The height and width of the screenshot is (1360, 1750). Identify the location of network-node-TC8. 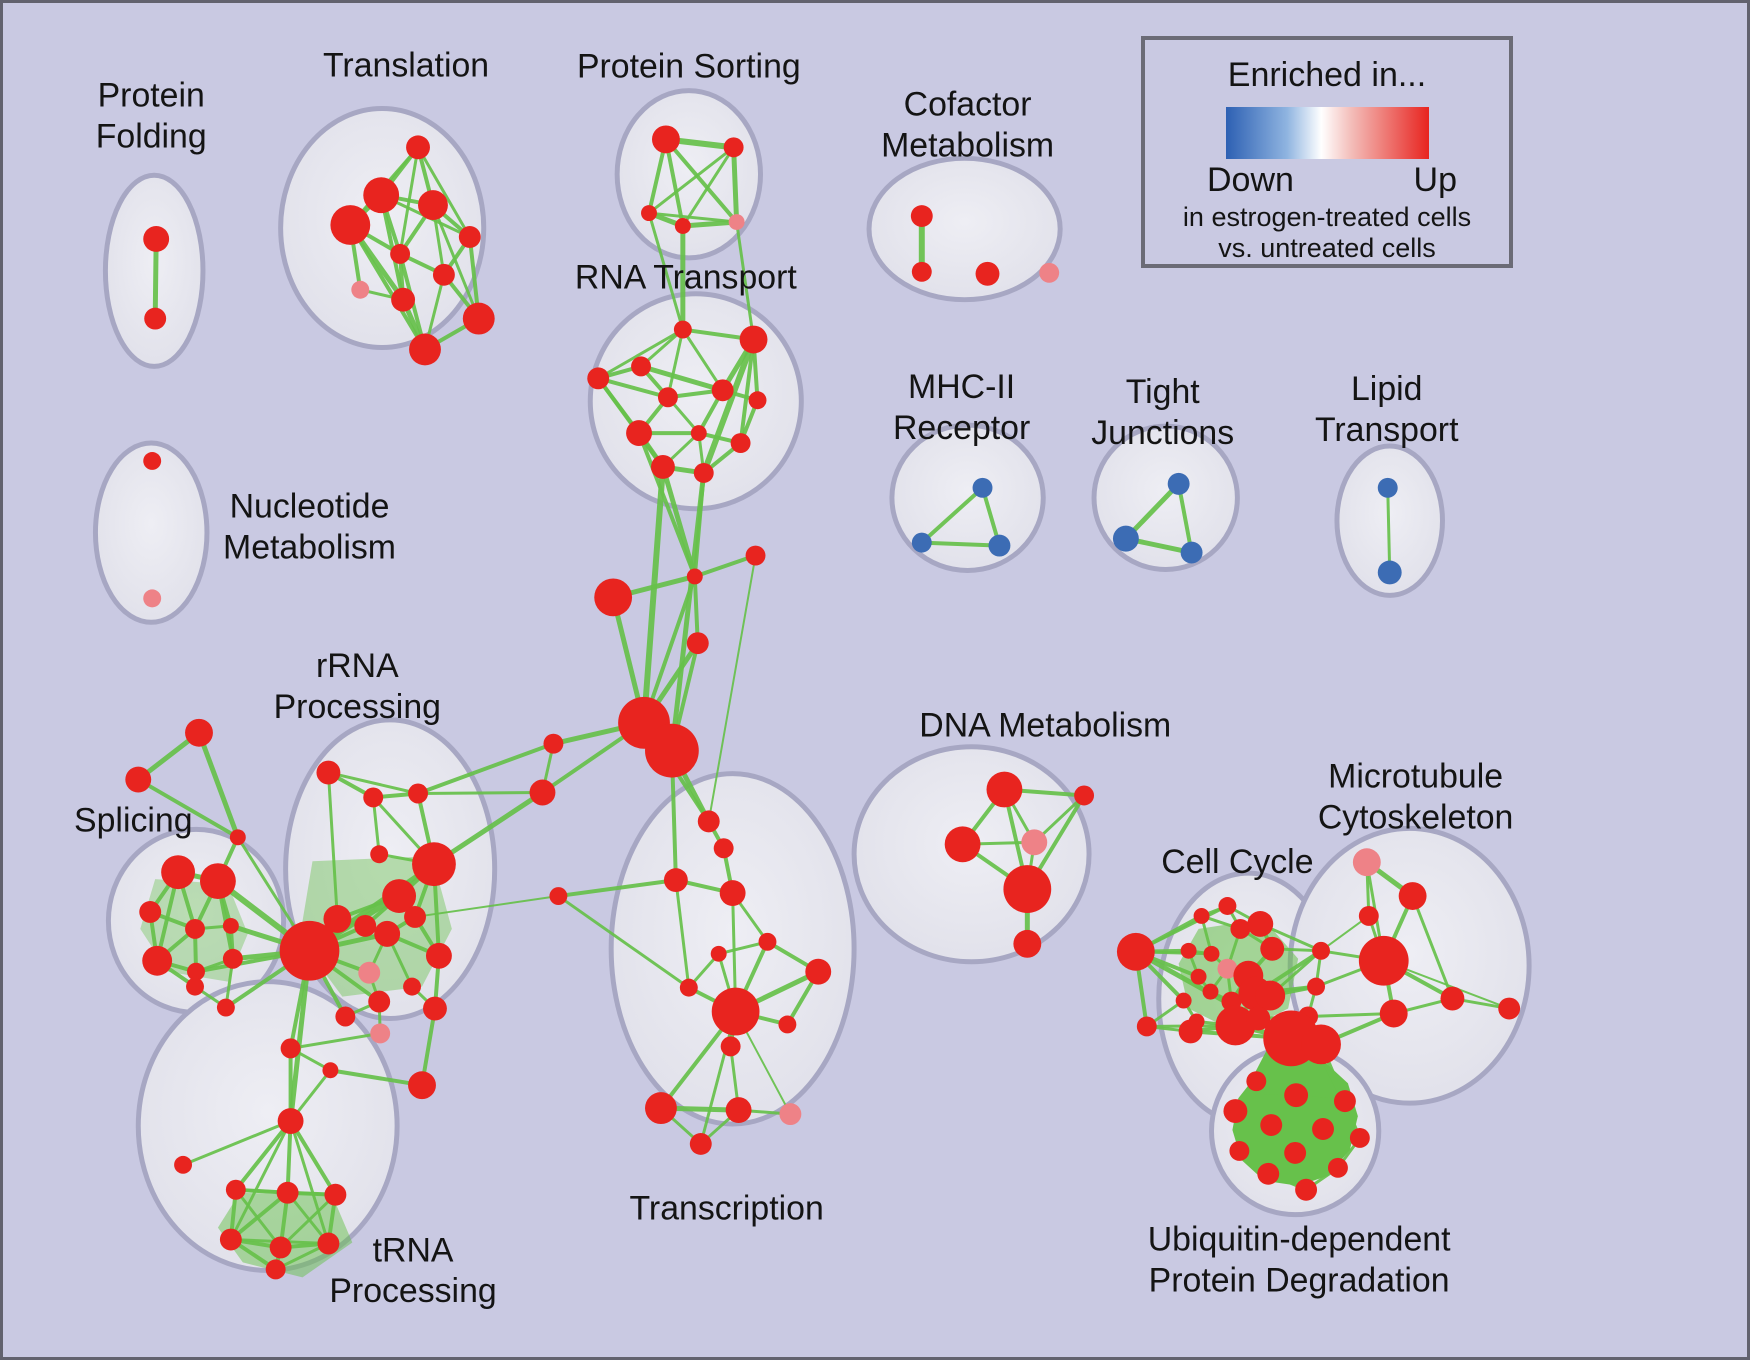
(818, 971).